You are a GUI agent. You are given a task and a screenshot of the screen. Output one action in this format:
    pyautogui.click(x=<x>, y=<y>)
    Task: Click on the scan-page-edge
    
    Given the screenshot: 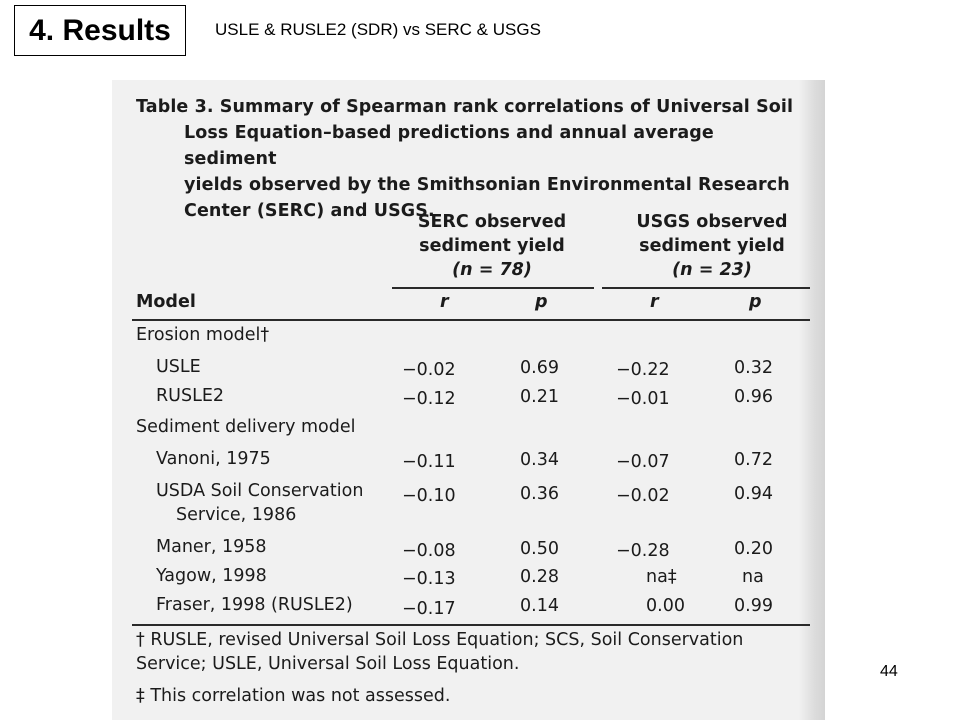 What is the action you would take?
    pyautogui.click(x=812, y=400)
    